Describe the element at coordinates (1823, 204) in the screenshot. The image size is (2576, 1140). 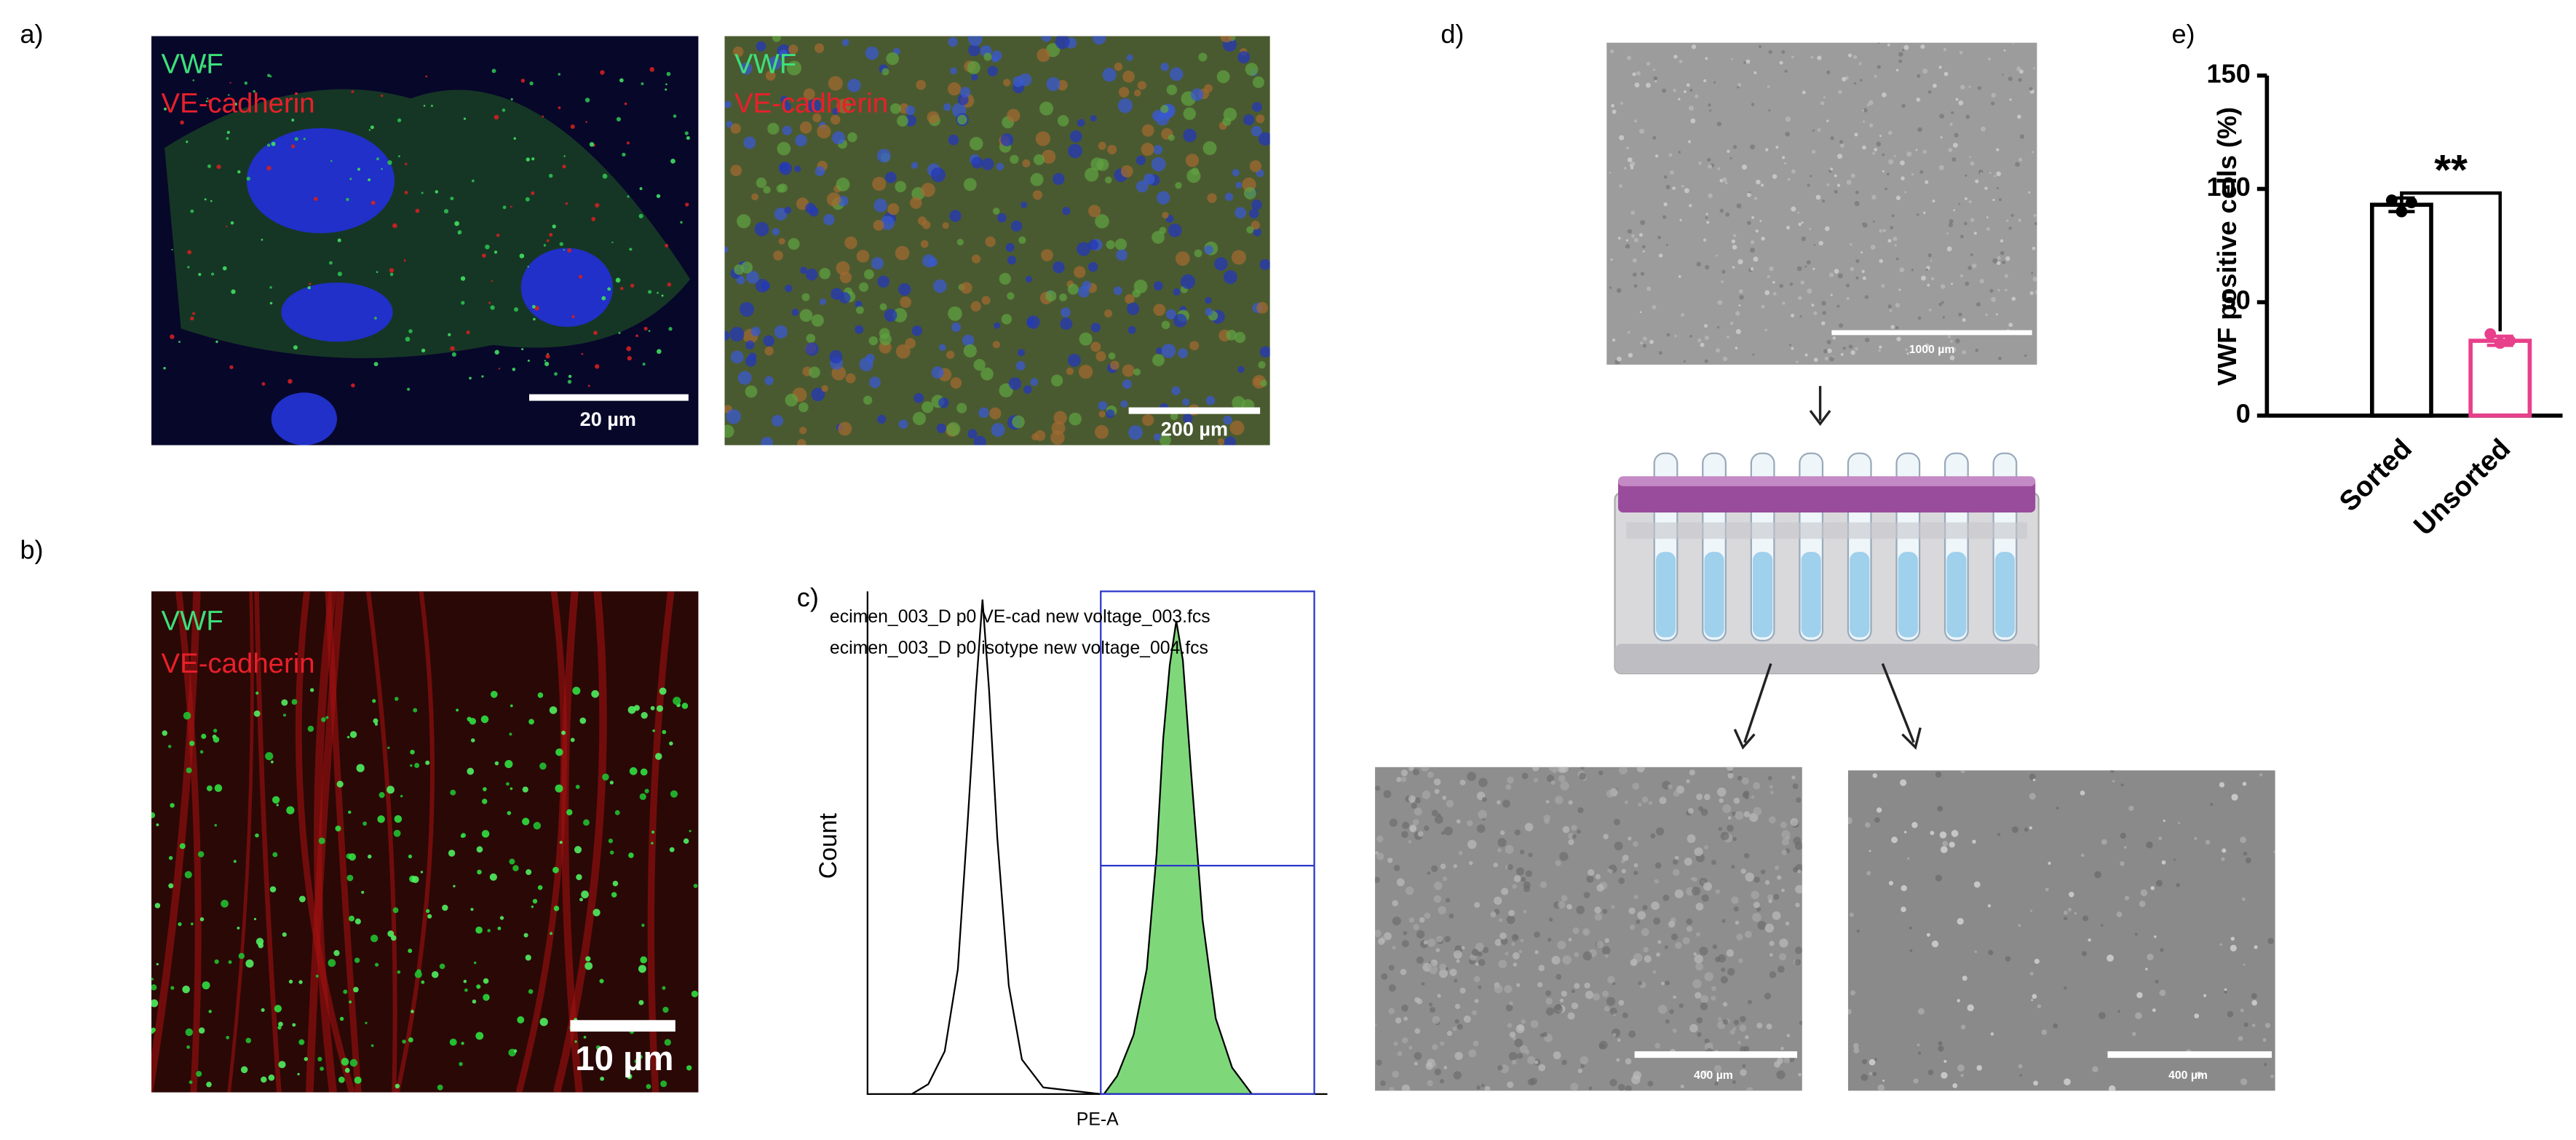
I see `micrograph-texture` at that location.